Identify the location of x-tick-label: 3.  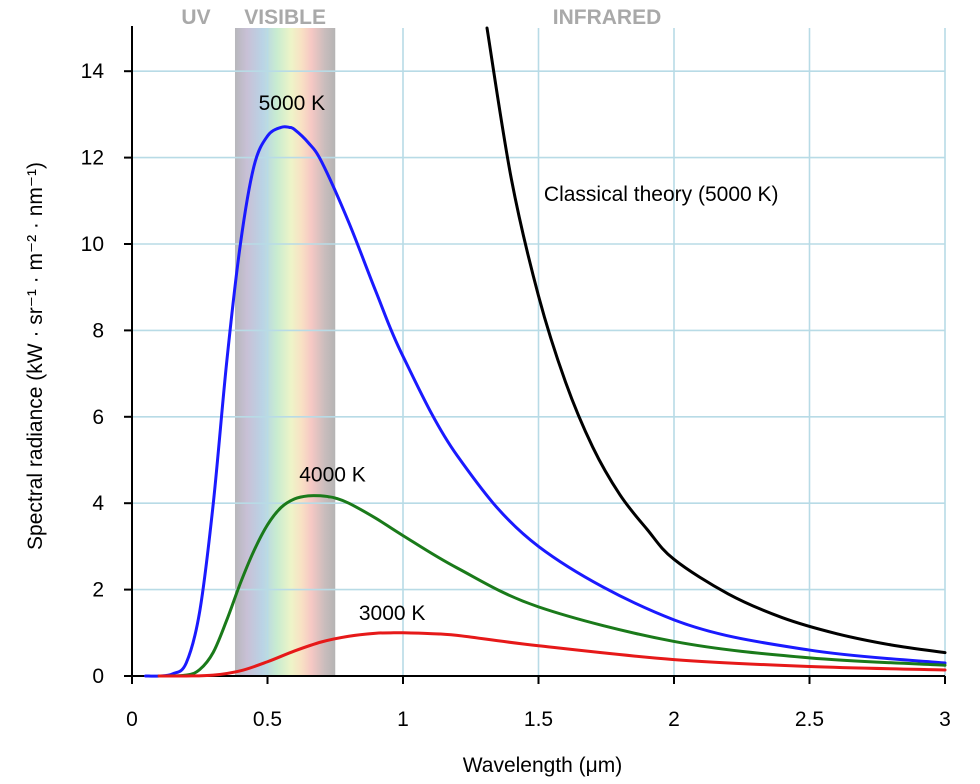
(945, 719).